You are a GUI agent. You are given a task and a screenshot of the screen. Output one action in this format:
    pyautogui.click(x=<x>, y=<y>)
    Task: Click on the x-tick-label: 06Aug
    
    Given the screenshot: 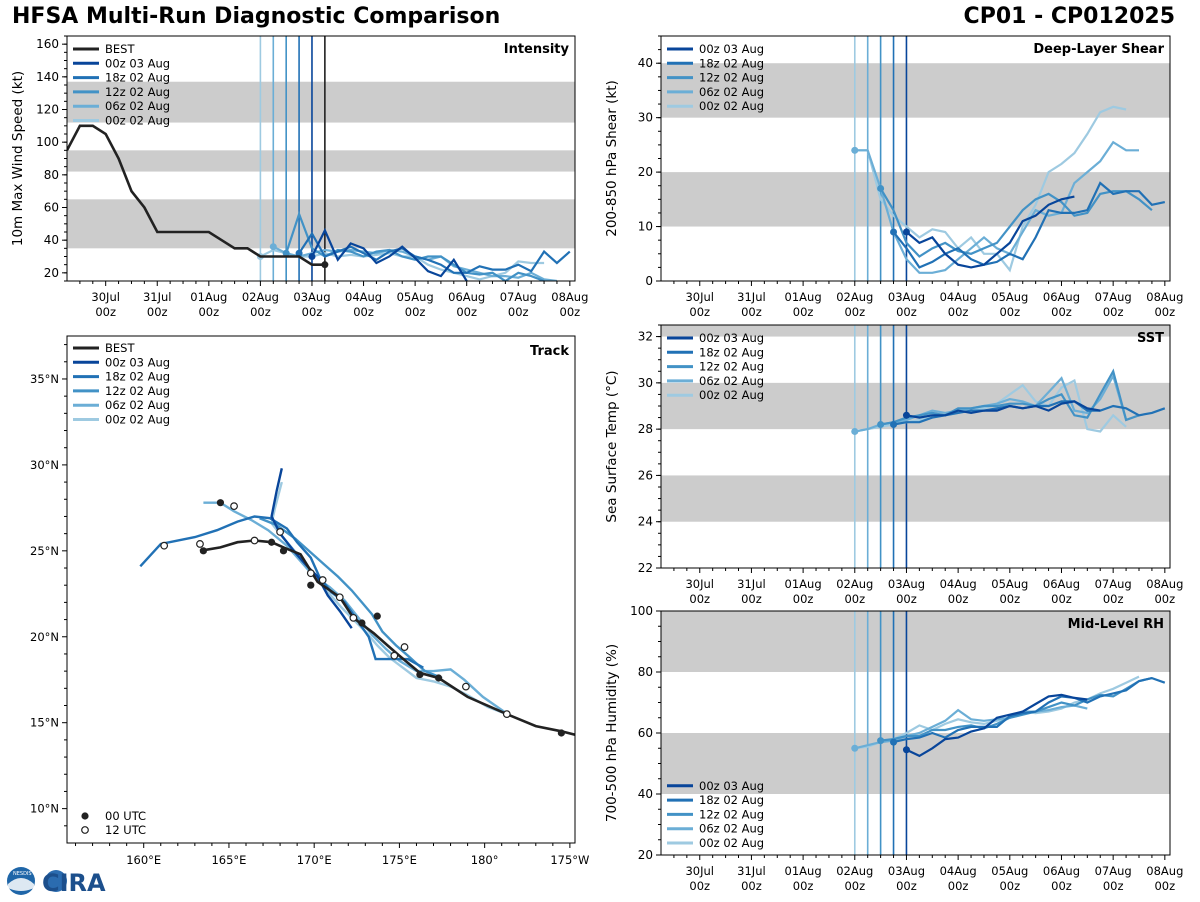 What is the action you would take?
    pyautogui.click(x=466, y=297)
    